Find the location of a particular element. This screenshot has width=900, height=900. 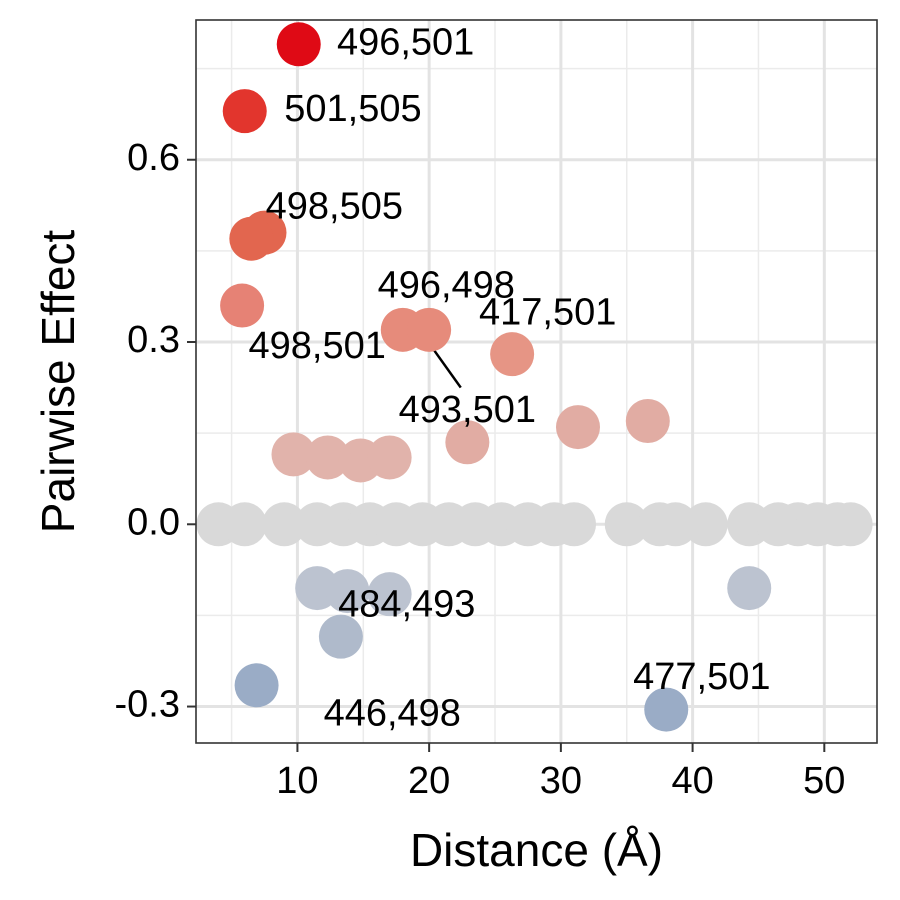

x-tick-label: 40 is located at coordinates (692, 781).